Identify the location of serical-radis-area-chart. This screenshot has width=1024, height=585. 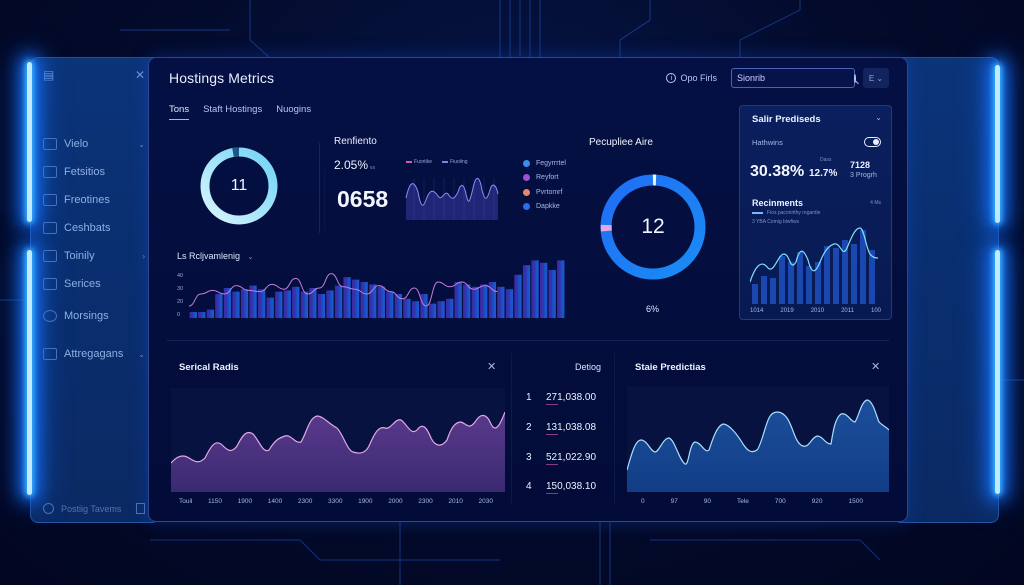
(338, 440).